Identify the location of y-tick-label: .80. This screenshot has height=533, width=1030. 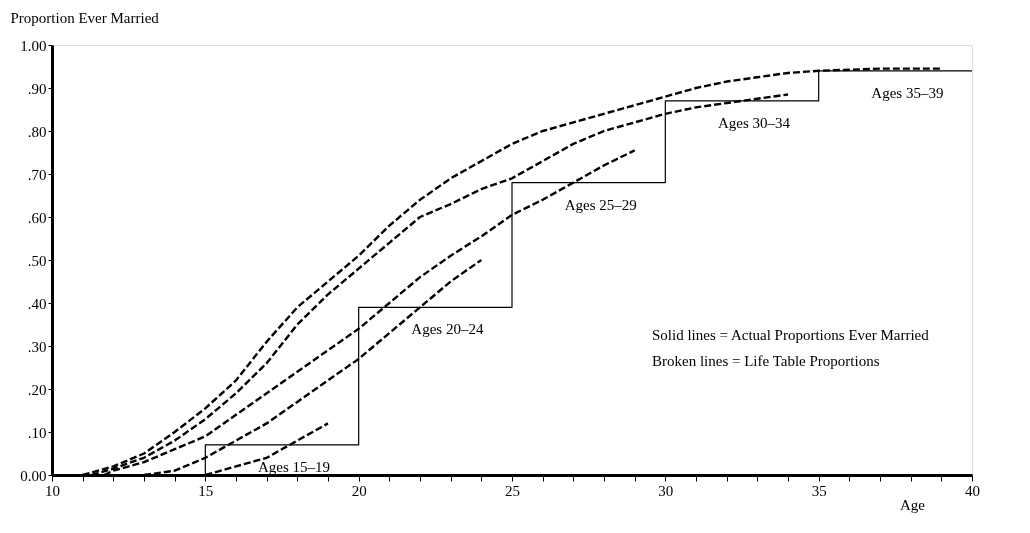
(37, 131).